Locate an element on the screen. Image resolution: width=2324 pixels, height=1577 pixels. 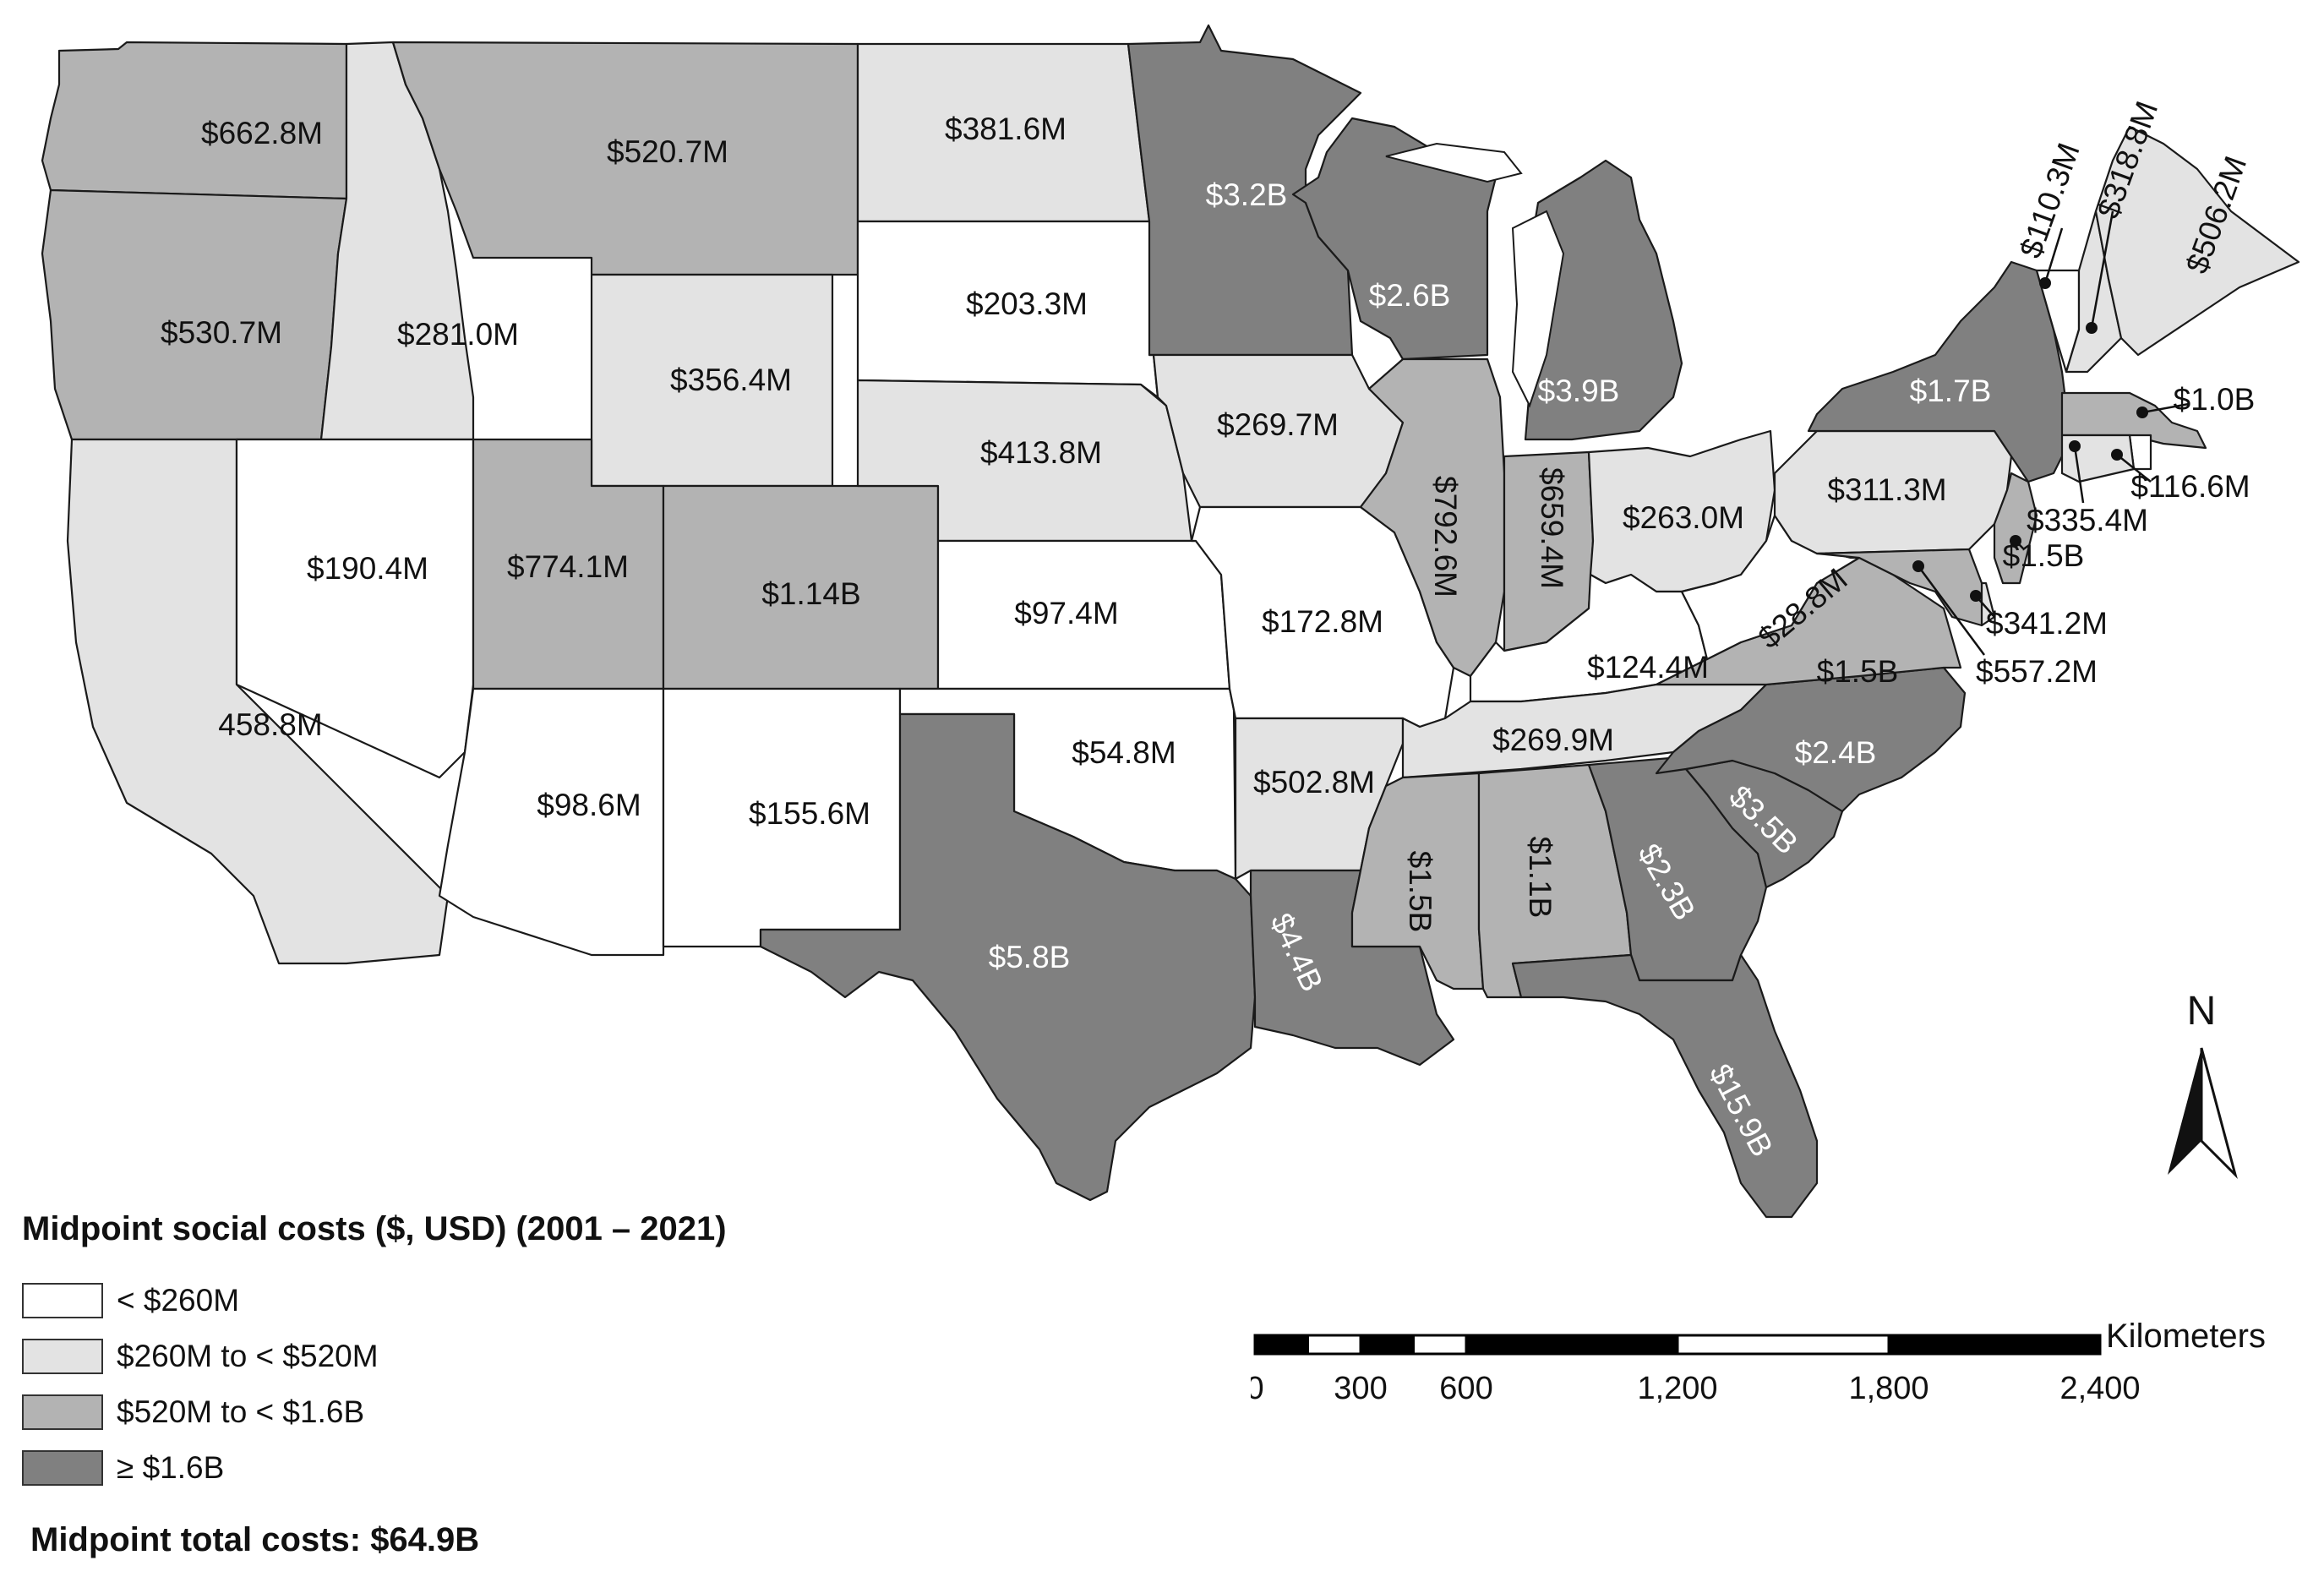
legend-item: < $260M is located at coordinates (130, 1300).